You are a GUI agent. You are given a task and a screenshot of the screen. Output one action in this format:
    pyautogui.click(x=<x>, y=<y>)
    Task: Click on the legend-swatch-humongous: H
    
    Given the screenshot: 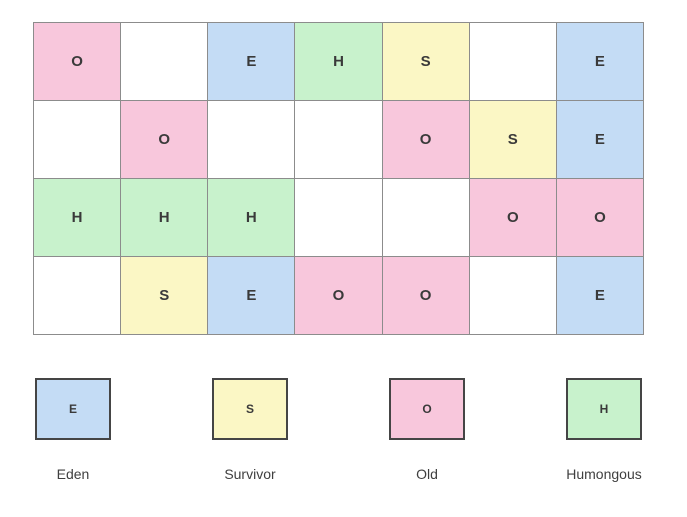 What is the action you would take?
    pyautogui.click(x=604, y=409)
    